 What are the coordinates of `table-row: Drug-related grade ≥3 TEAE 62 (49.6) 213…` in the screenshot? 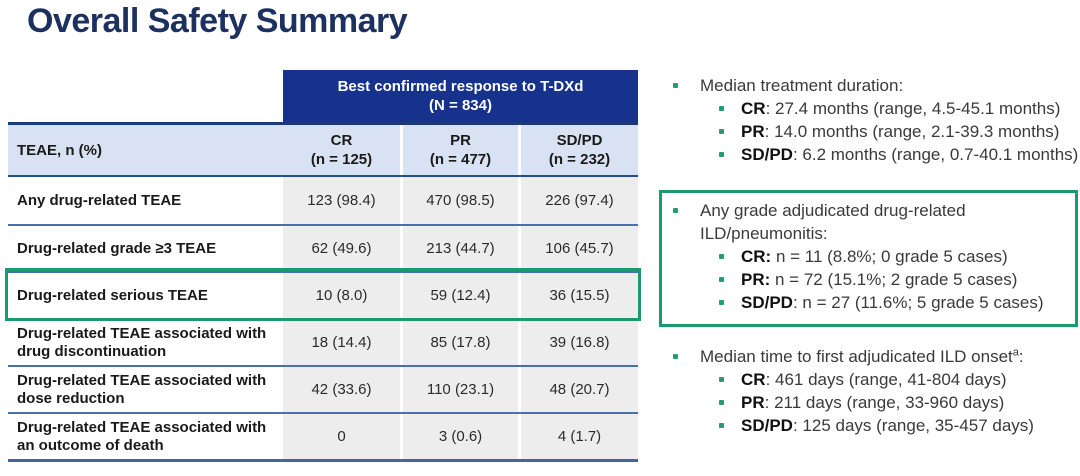 It's located at (323, 247).